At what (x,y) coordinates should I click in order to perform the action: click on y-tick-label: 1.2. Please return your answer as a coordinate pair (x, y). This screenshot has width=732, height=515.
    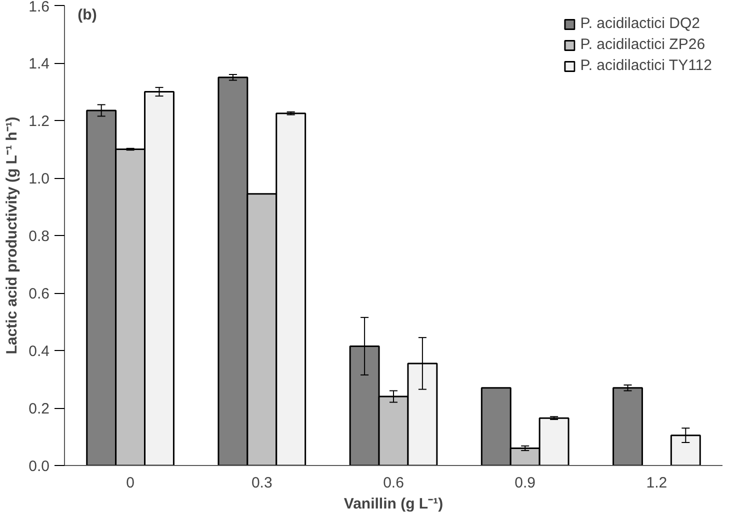
    Looking at the image, I should click on (39, 121).